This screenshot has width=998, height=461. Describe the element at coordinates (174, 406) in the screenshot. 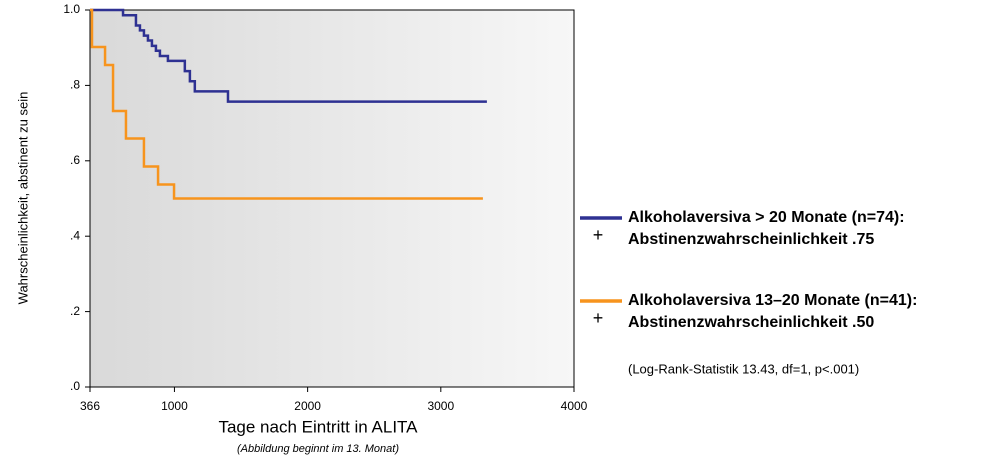

I see `x-tick-label: 1000` at that location.